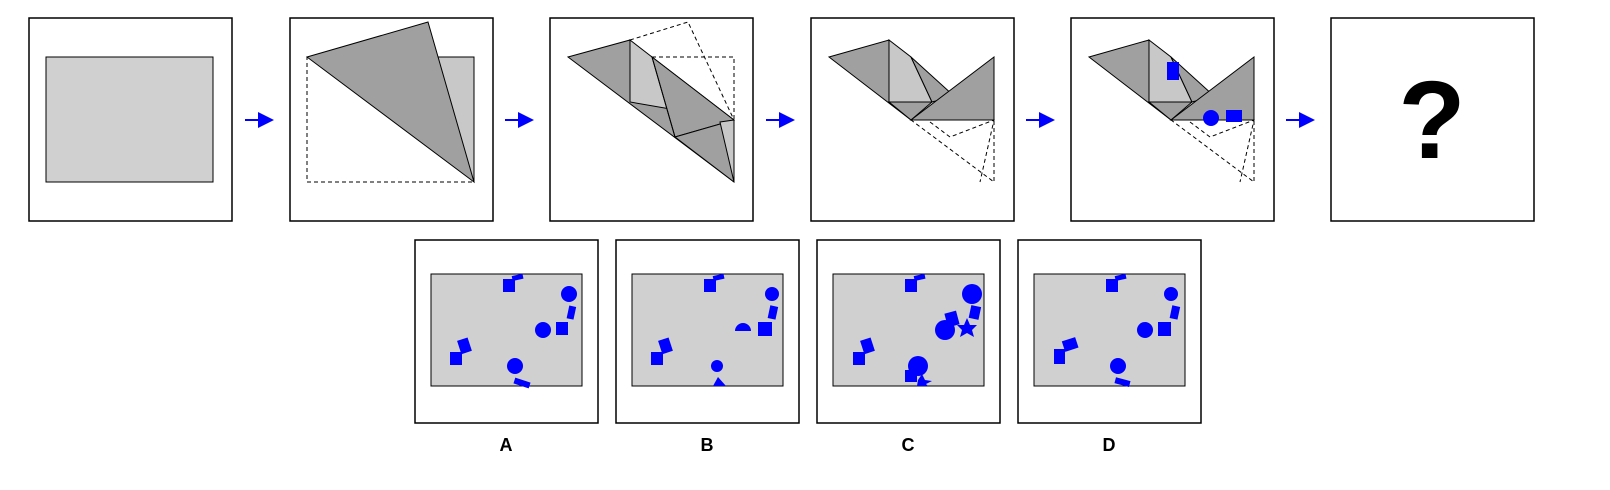  I want to click on step-5-panel, so click(1172, 119).